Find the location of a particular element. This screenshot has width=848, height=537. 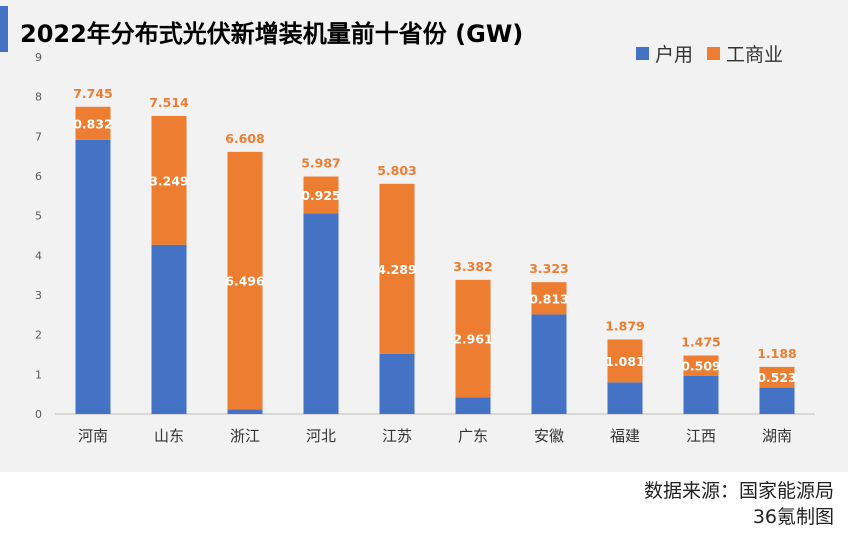

legend-label-commercial: 工商业 is located at coordinates (755, 55).